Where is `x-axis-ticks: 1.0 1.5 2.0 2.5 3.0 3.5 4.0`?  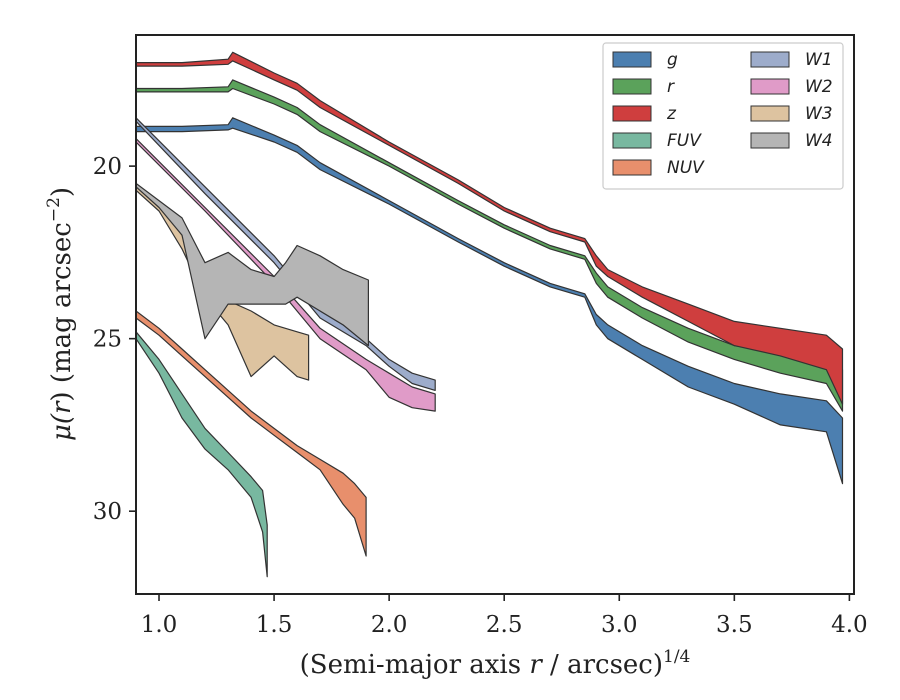 x-axis-ticks: 1.0 1.5 2.0 2.5 3.0 3.5 4.0 is located at coordinates (504, 616).